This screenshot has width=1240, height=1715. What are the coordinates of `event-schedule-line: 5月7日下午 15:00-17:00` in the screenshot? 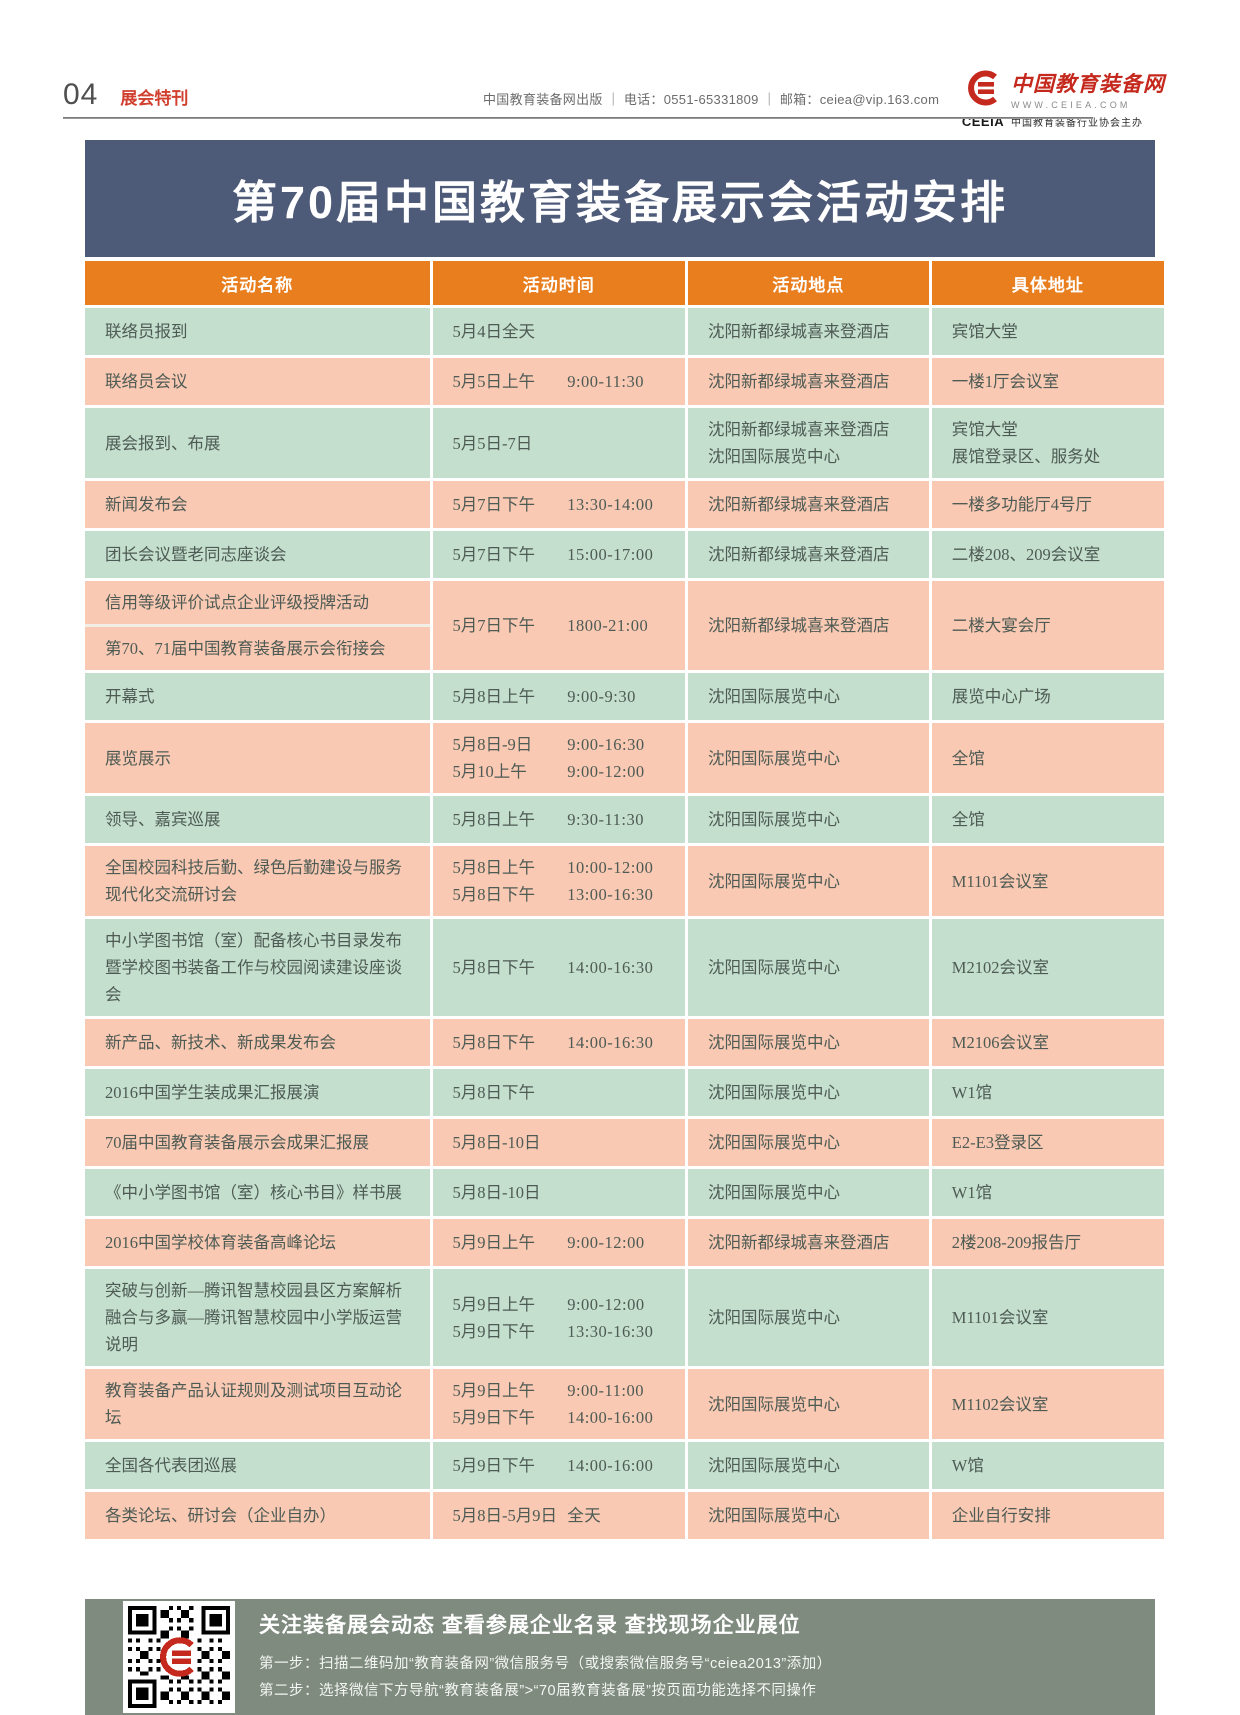 It's located at (563, 554).